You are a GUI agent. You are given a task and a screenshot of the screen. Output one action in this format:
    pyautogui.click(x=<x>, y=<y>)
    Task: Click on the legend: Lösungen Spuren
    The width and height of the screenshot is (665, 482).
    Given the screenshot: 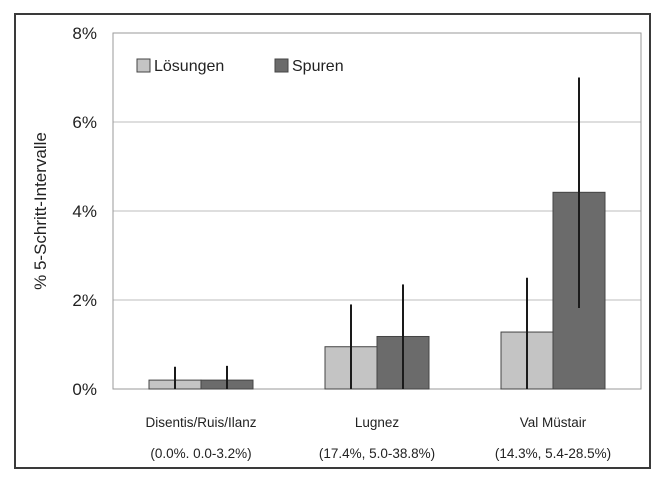 What is the action you would take?
    pyautogui.click(x=240, y=66)
    